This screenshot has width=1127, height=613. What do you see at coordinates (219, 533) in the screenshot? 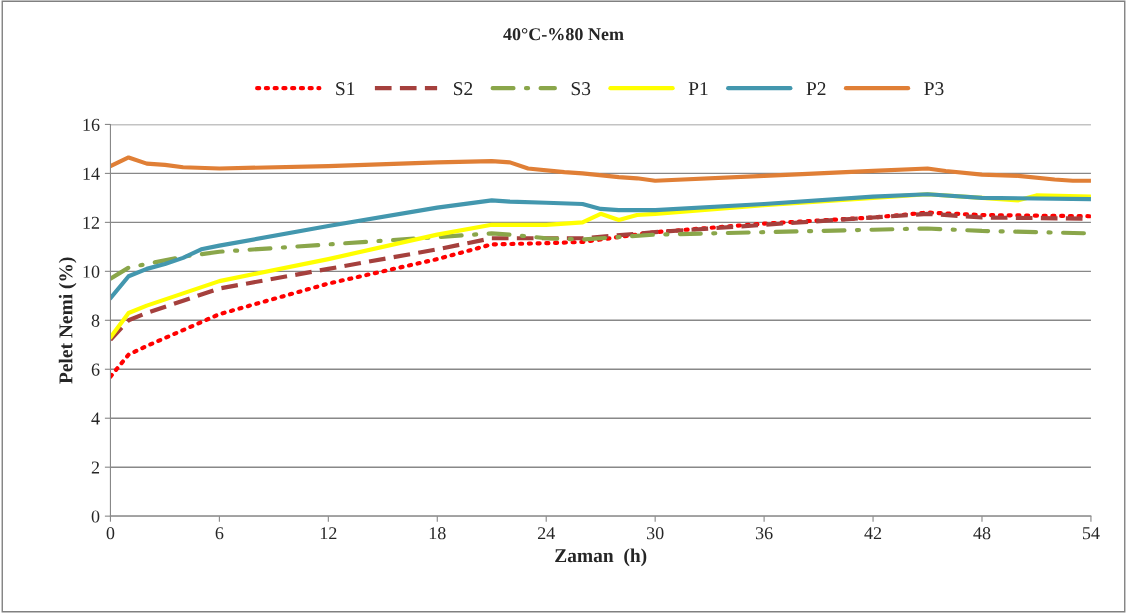
I see `x-tick-label: 6` at bounding box center [219, 533].